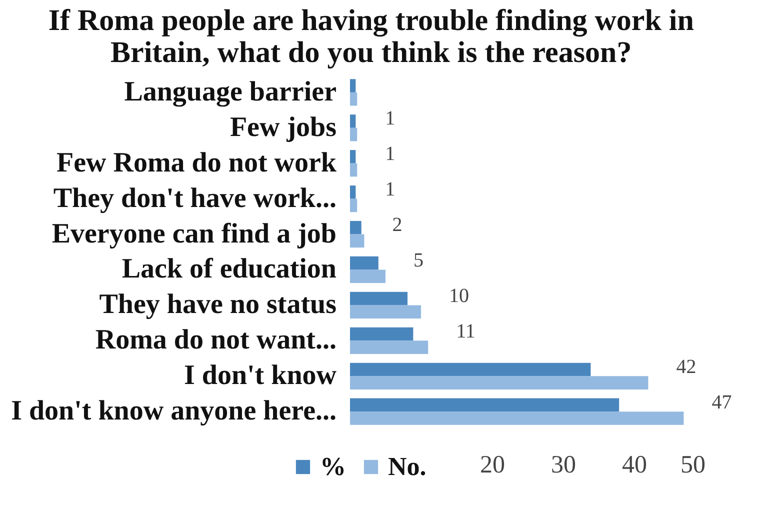  I want to click on data-label: 47, so click(722, 402).